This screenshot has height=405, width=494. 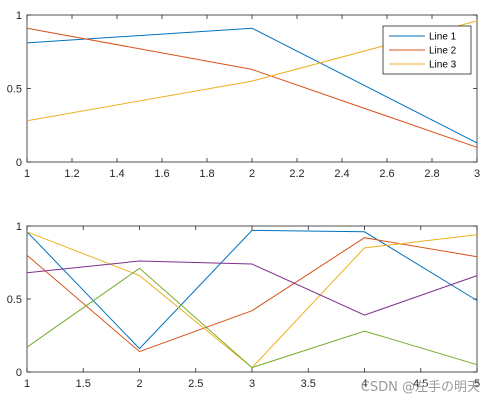 I want to click on x-tick-label: 1.5, so click(x=83, y=384).